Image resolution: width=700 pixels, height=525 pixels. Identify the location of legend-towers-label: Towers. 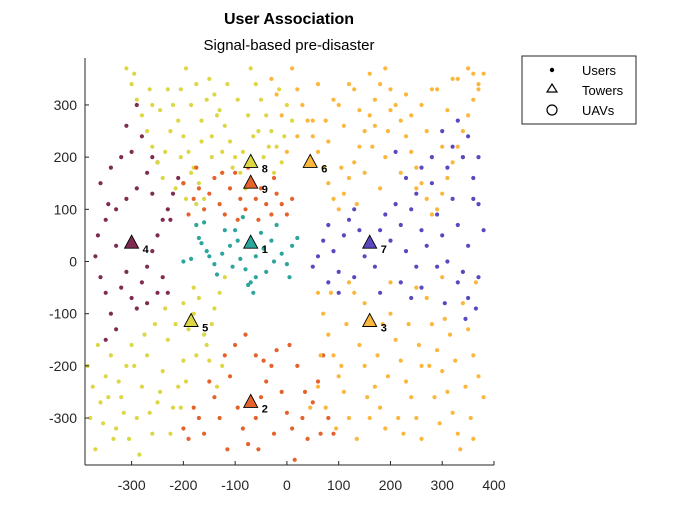
(603, 90).